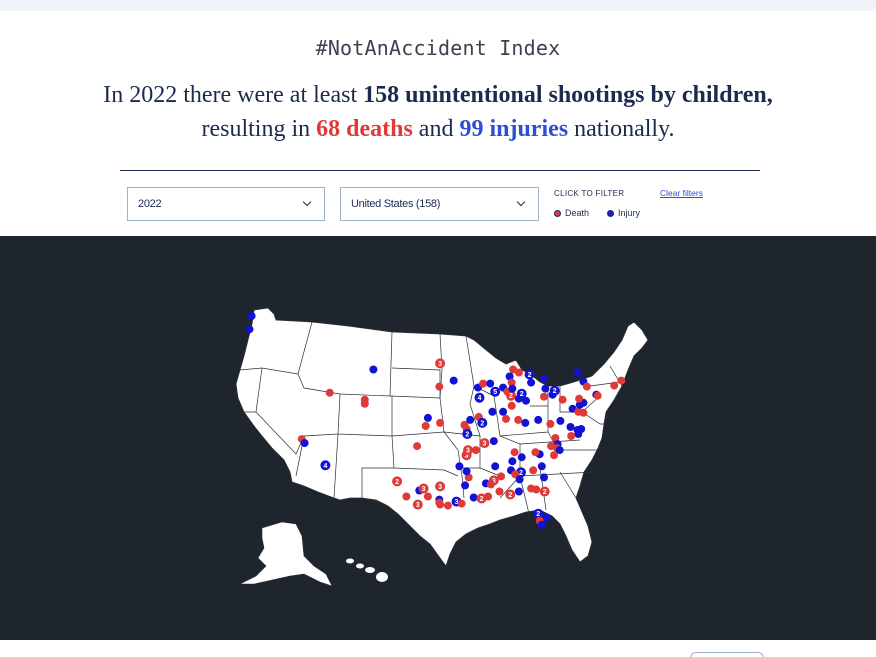  Describe the element at coordinates (571, 213) in the screenshot. I see `legend-death-filter: Death` at that location.